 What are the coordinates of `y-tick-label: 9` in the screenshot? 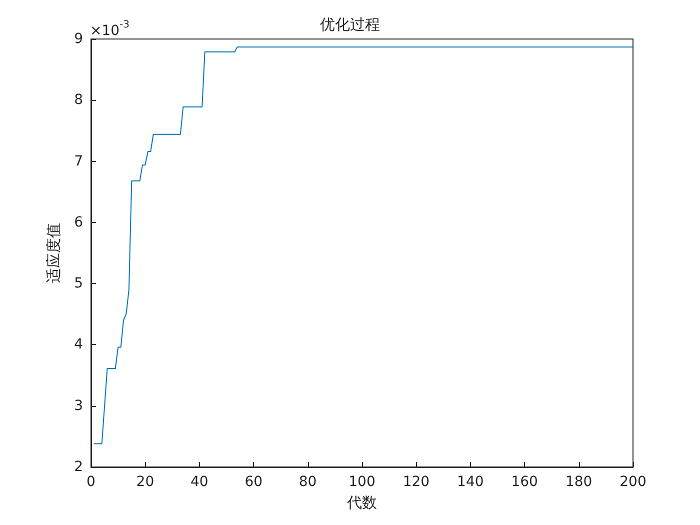 It's located at (78, 39).